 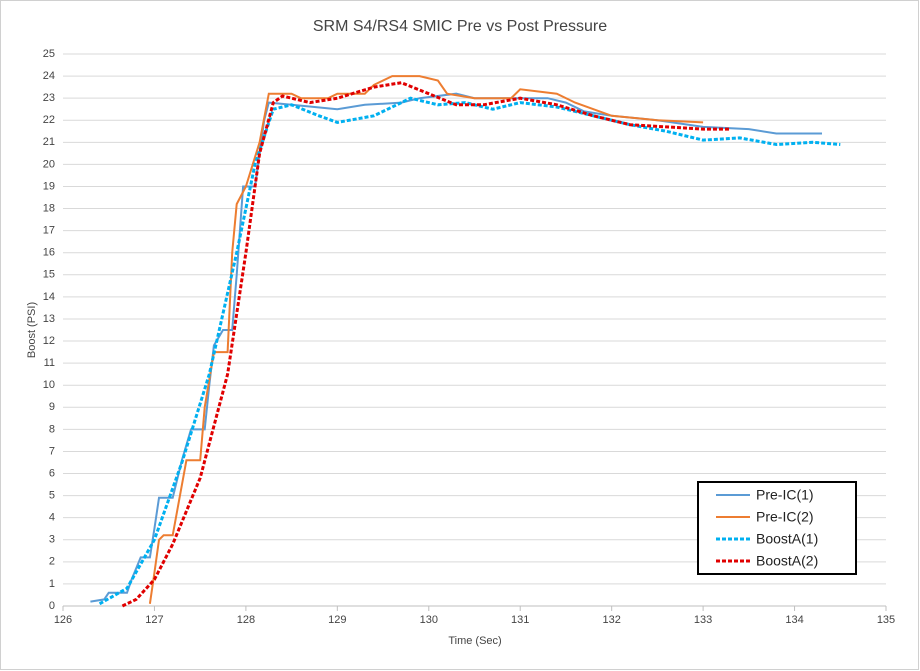 What do you see at coordinates (52, 562) in the screenshot?
I see `y-tick-label: 2` at bounding box center [52, 562].